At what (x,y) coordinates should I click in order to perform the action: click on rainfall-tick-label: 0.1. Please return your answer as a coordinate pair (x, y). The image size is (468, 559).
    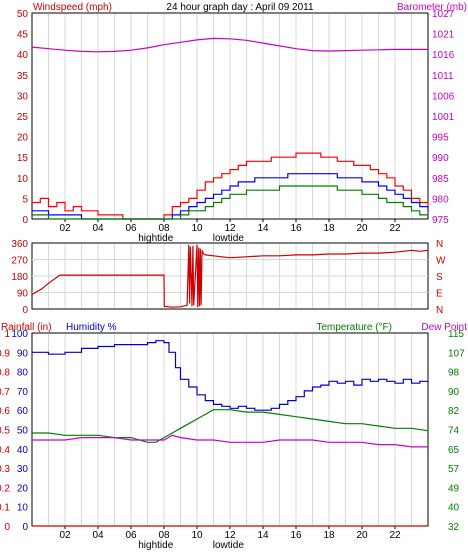
    Looking at the image, I should click on (5, 508).